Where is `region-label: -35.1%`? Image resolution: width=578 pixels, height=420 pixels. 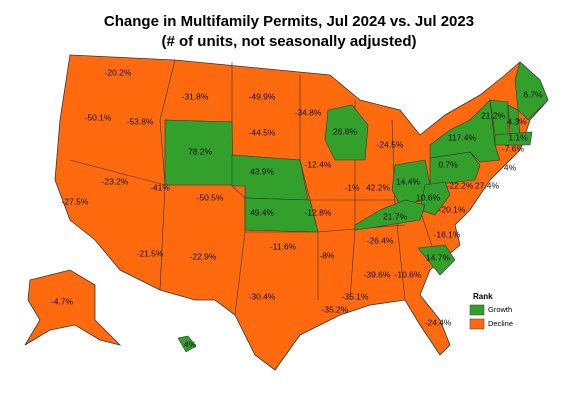 region-label: -35.1% is located at coordinates (355, 296).